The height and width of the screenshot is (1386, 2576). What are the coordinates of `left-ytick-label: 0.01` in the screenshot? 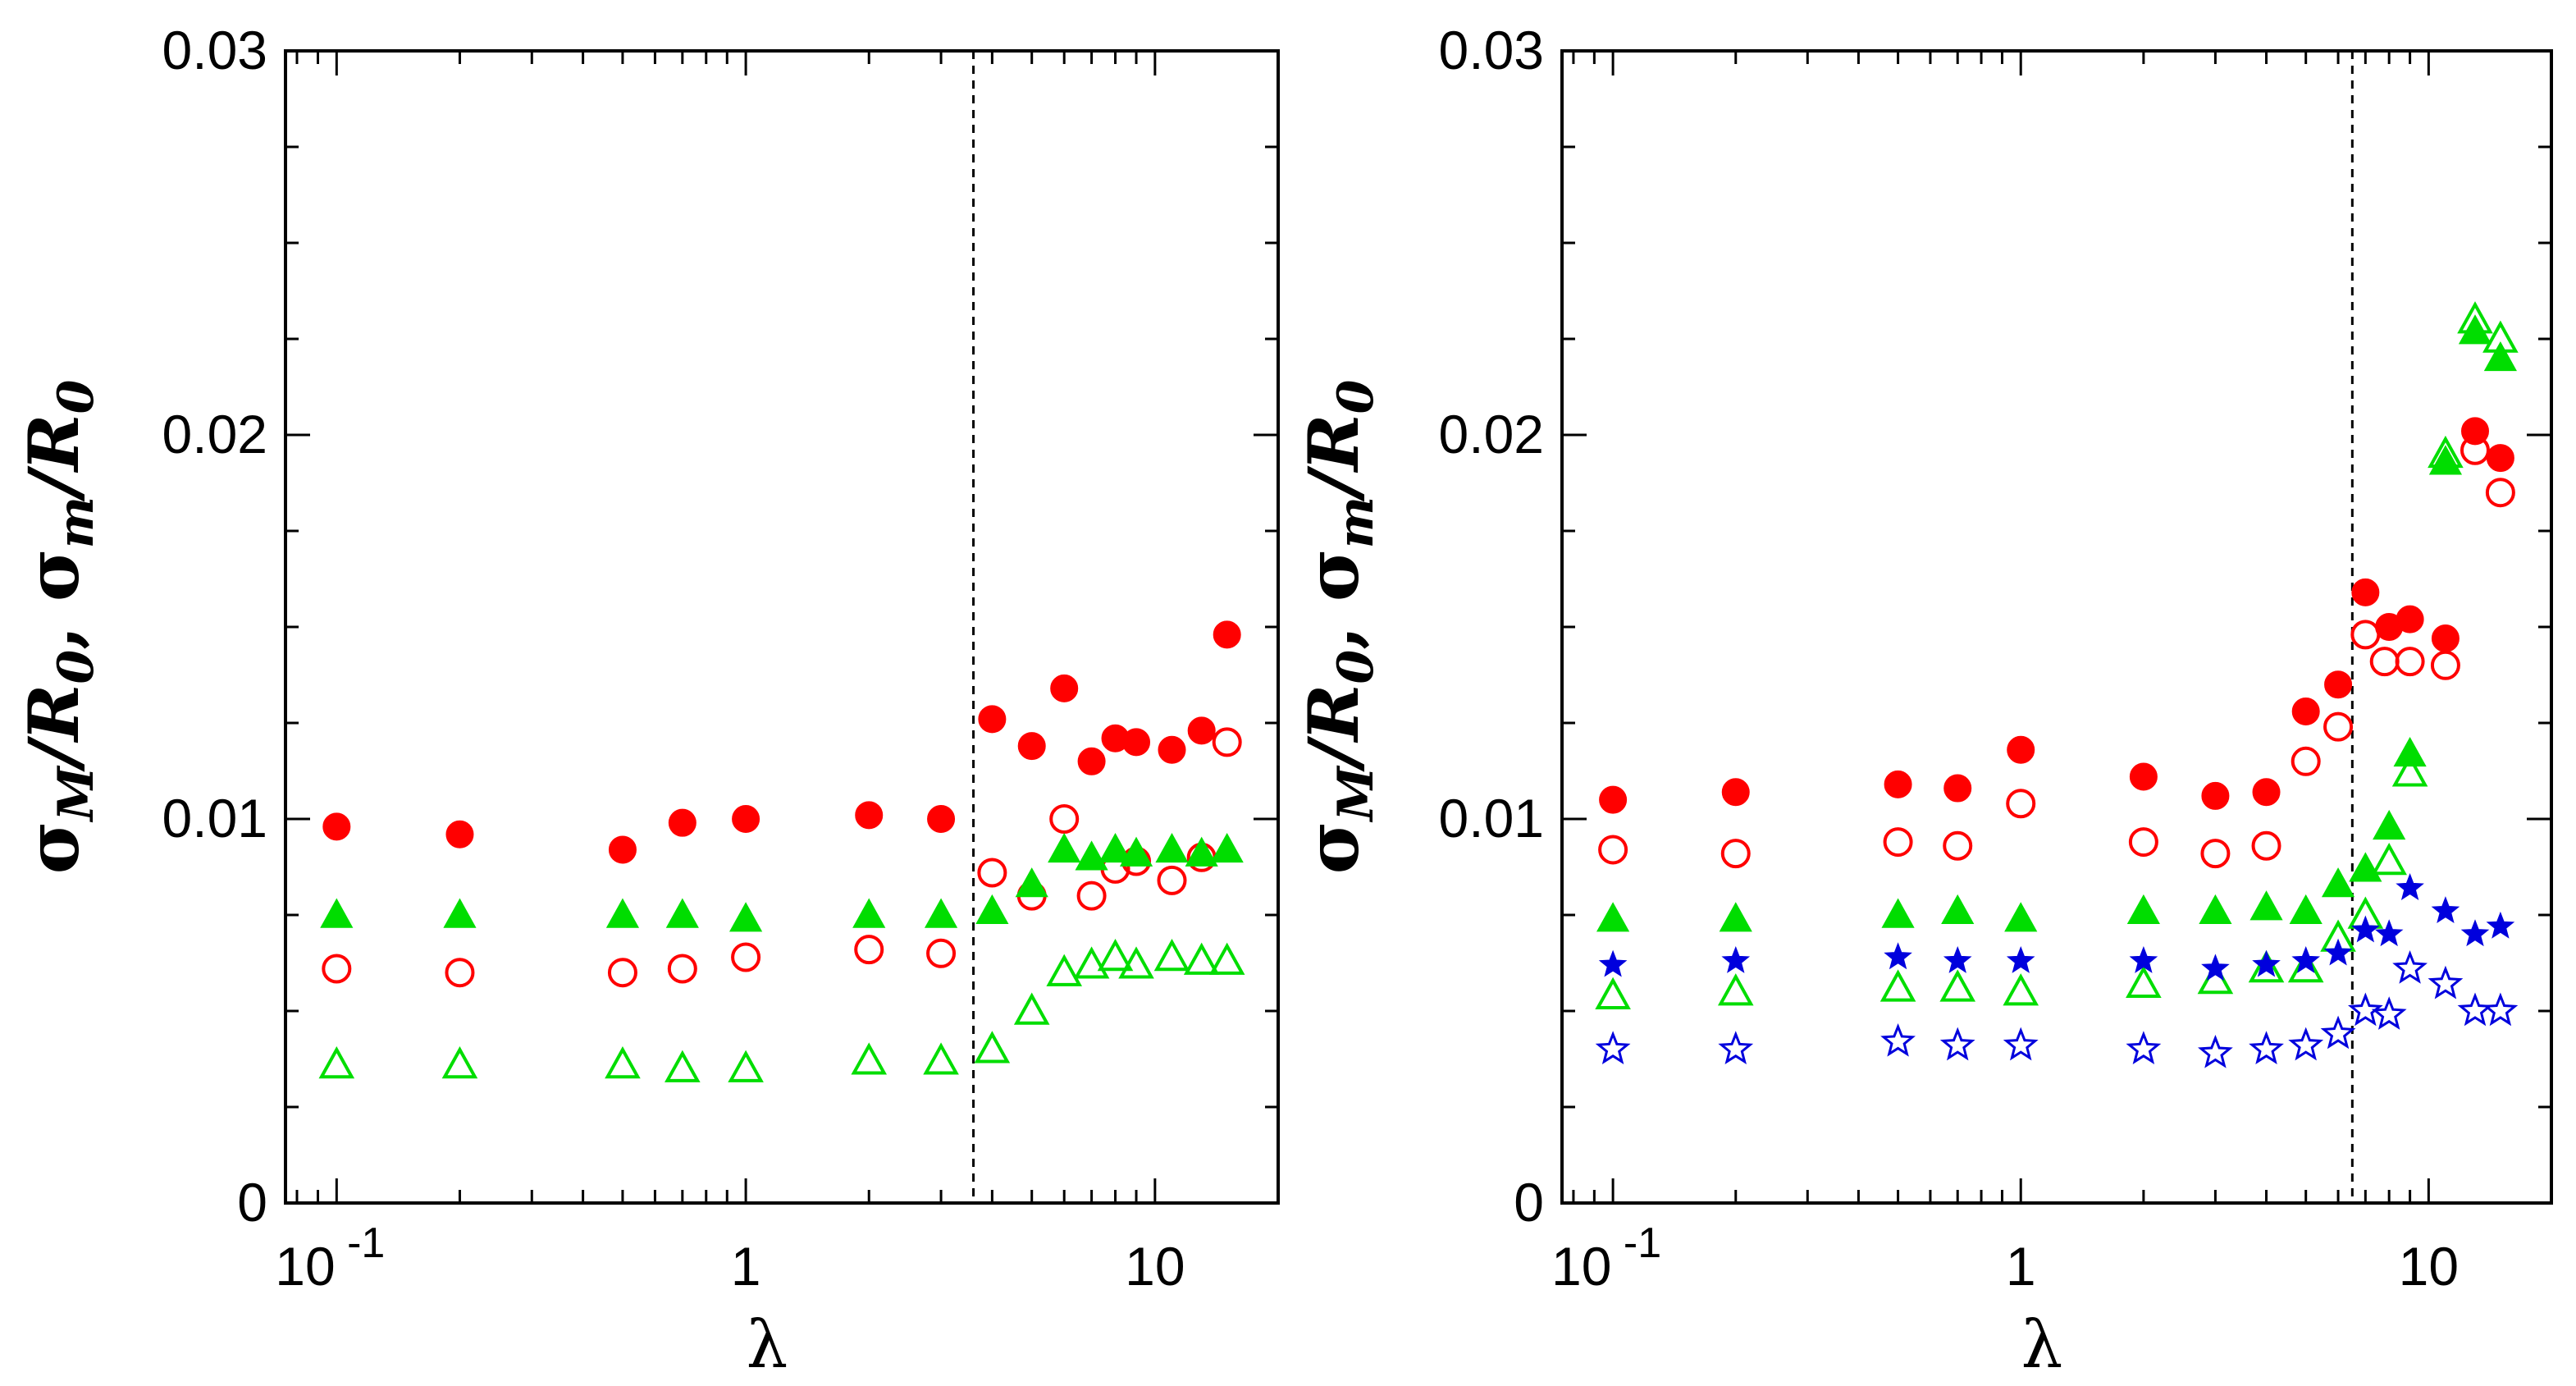 It's located at (214, 819).